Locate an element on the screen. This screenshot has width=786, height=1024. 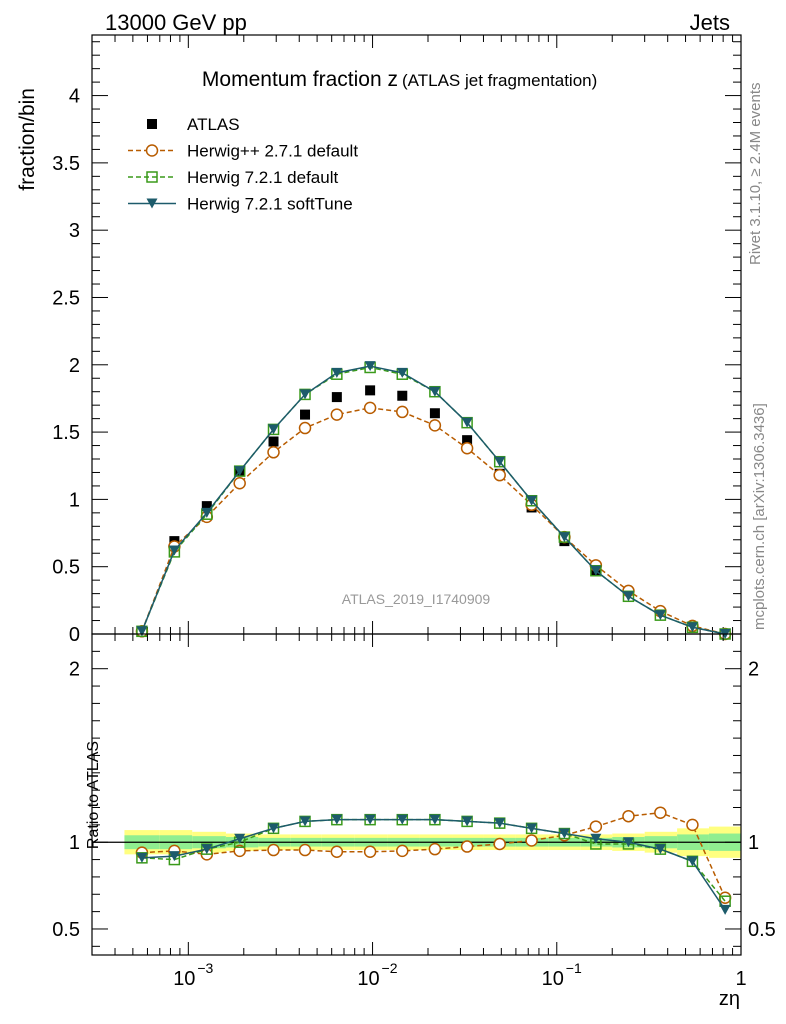
mcplots-label: mcplots.cern.ch [arXiv:1306.3436] is located at coordinates (759, 516).